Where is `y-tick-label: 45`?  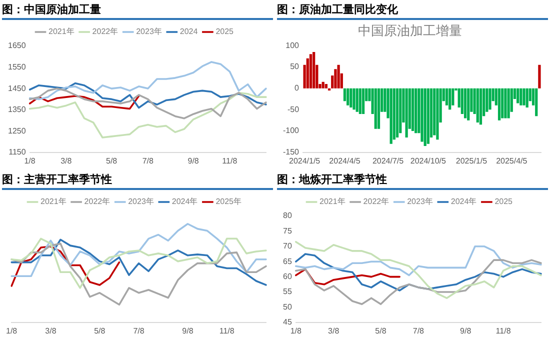
y-tick-label: 45 is located at coordinates (287, 322).